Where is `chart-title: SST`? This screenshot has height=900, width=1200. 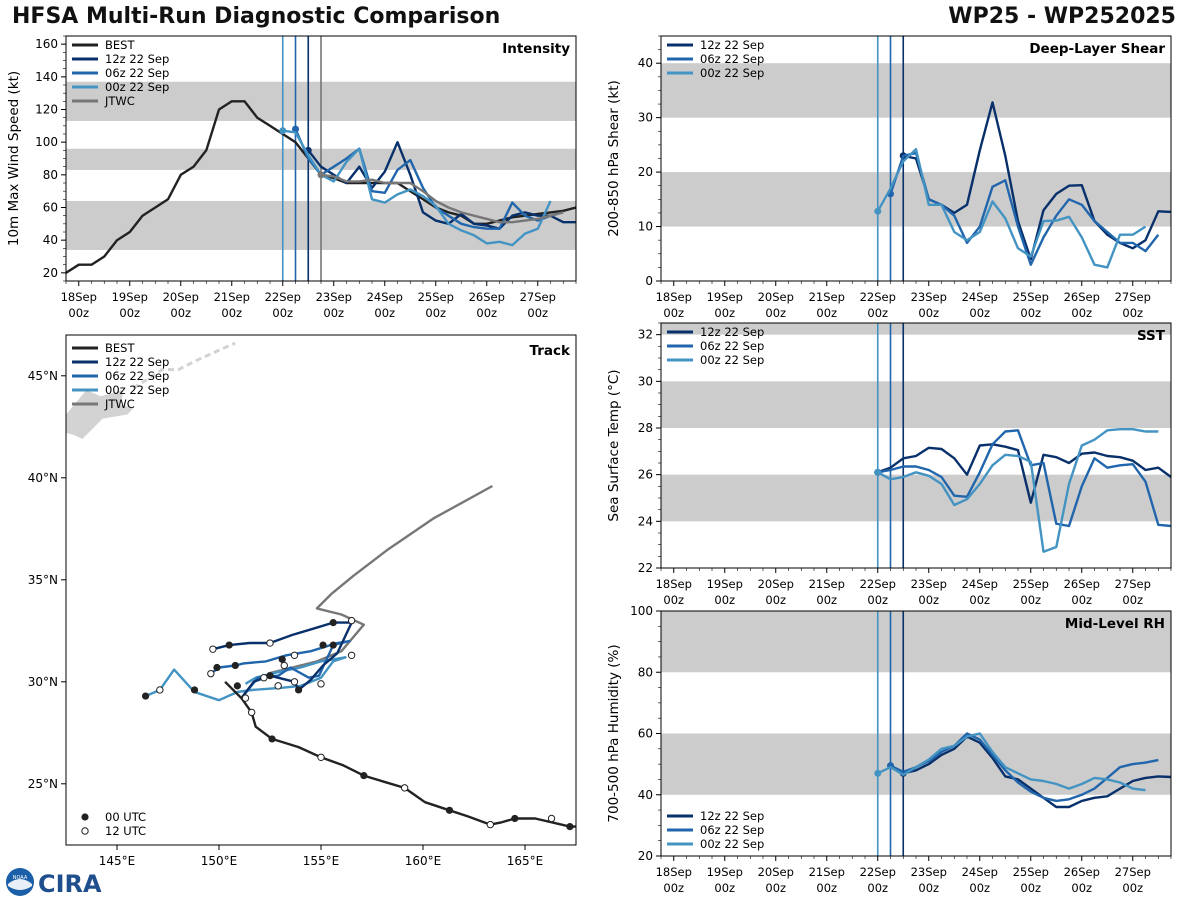 chart-title: SST is located at coordinates (1151, 336).